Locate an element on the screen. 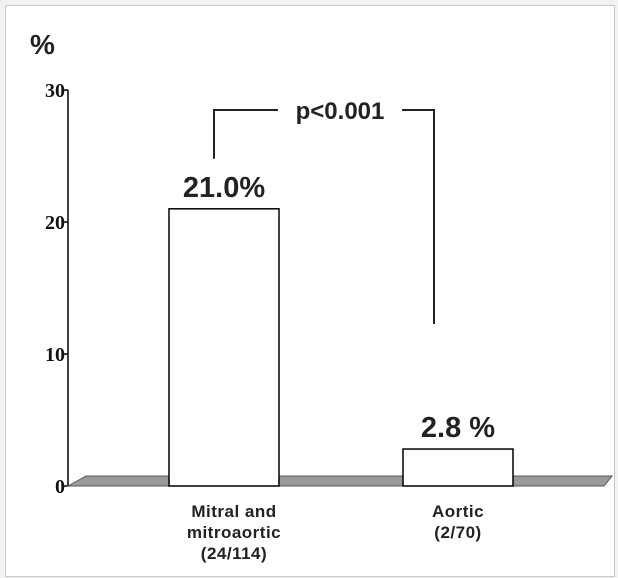  p-value-annotation: p<0.001 is located at coordinates (340, 111).